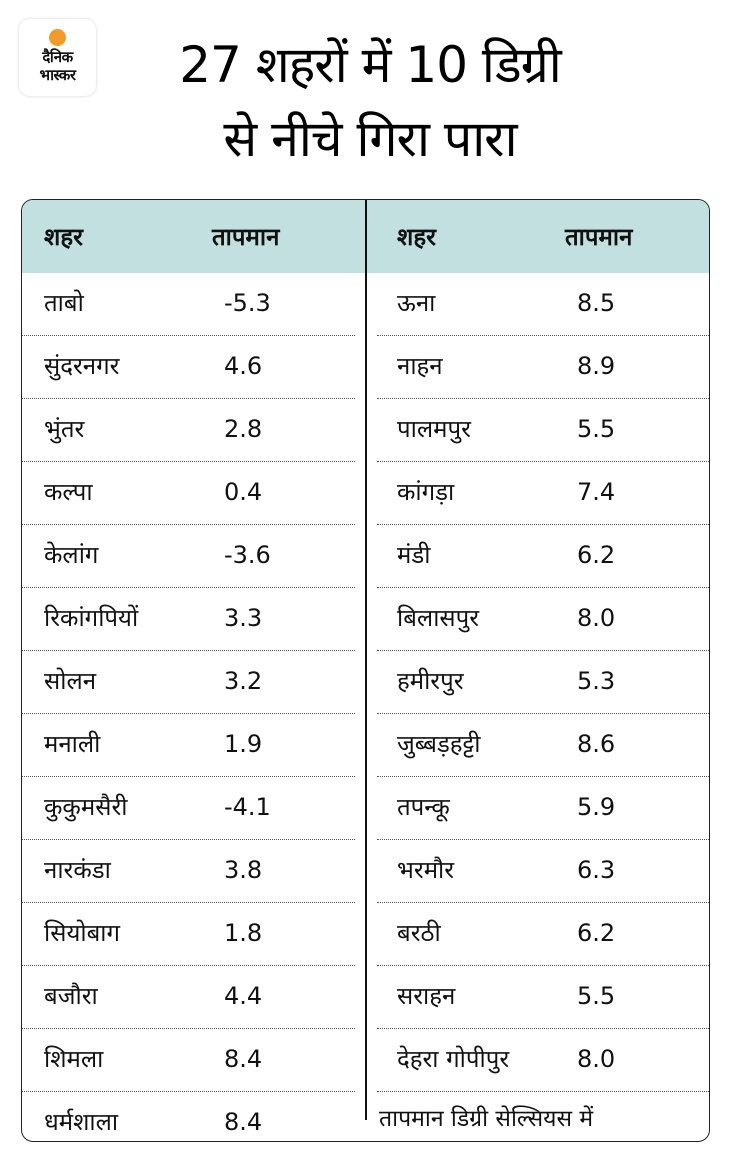 The image size is (730, 1156). I want to click on temperature-value: 5.3, so click(596, 681).